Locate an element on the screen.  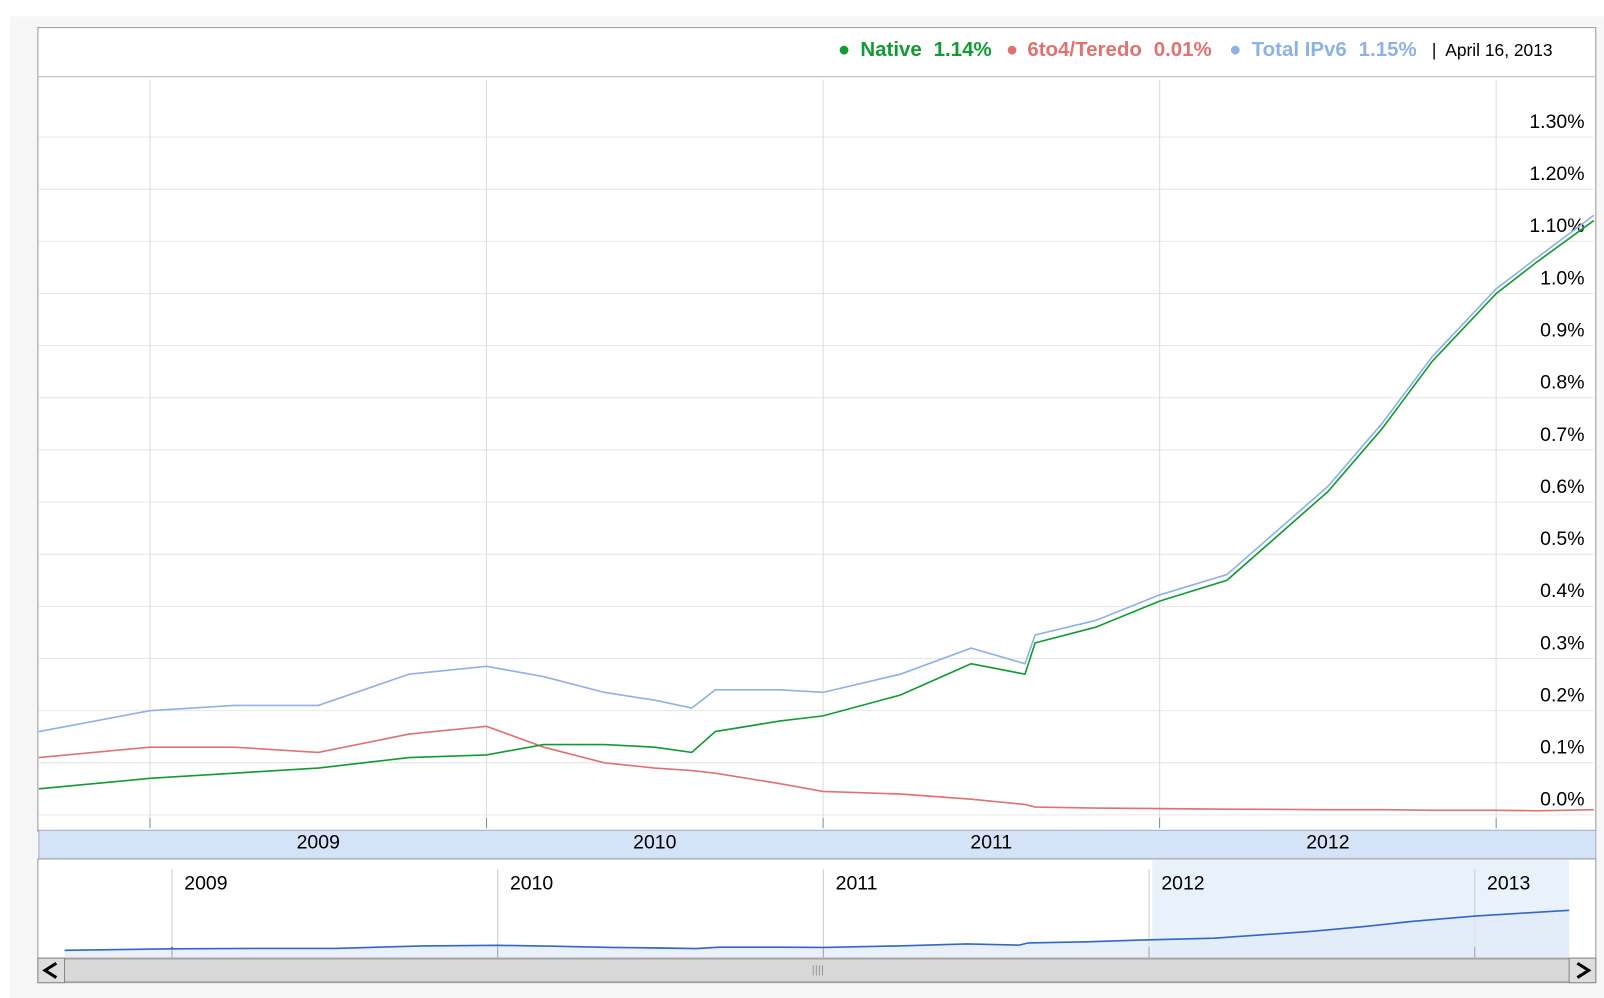
navigator-tick-label: 2010 is located at coordinates (531, 884).